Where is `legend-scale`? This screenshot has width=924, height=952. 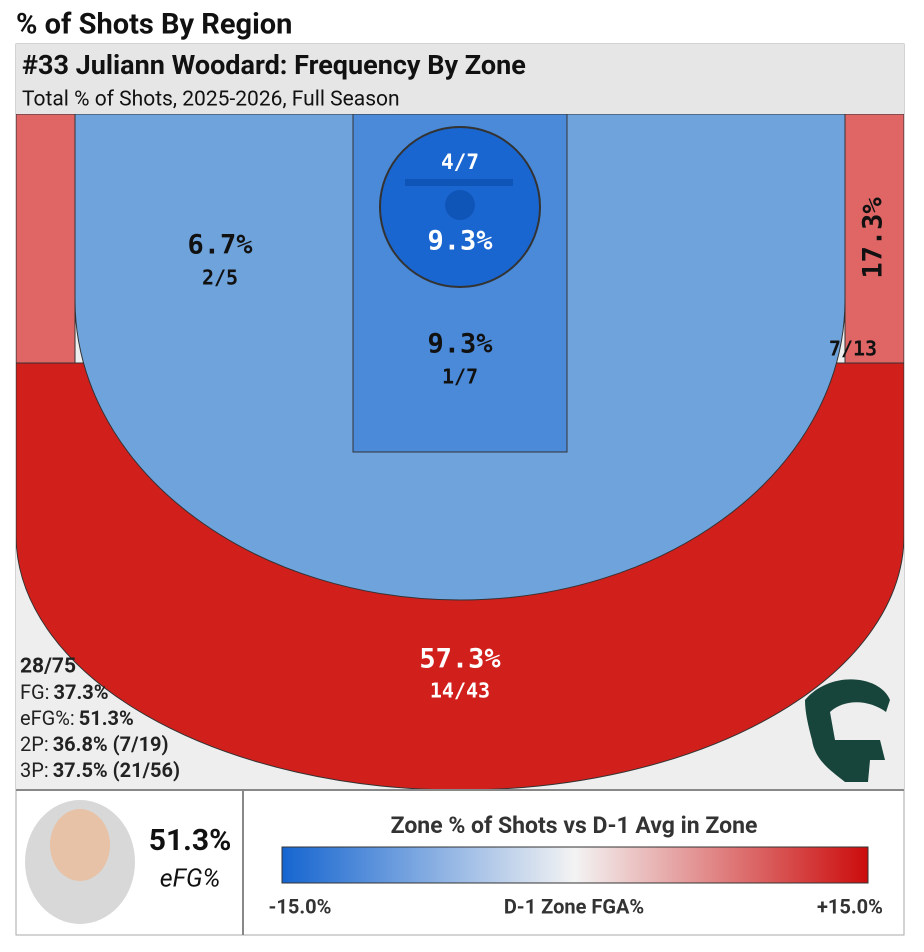
legend-scale is located at coordinates (575, 865).